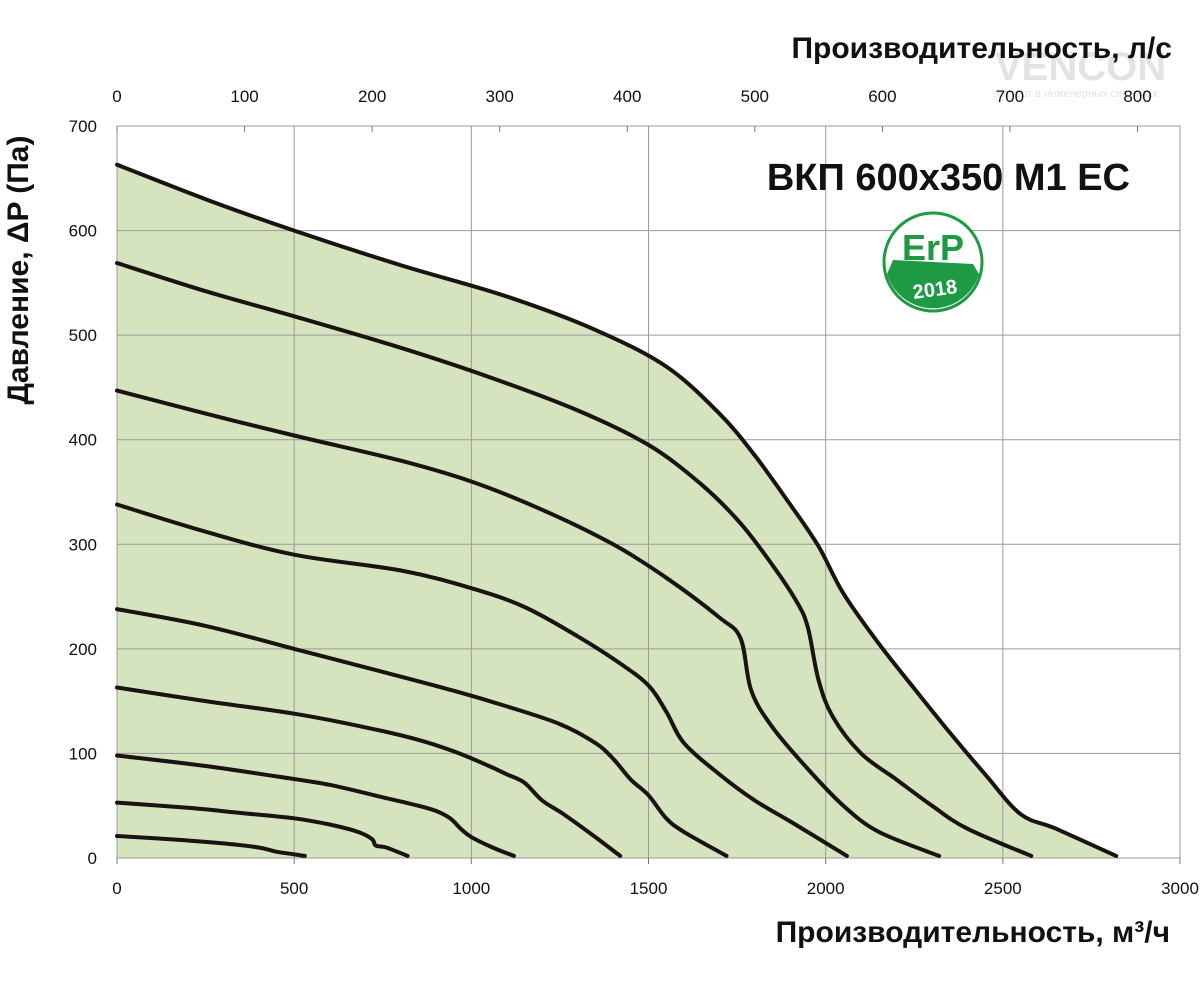 Image resolution: width=1200 pixels, height=982 pixels. I want to click on vencon-watermark-logo: VENCON эксперт в инженерных системах, so click(1079, 72).